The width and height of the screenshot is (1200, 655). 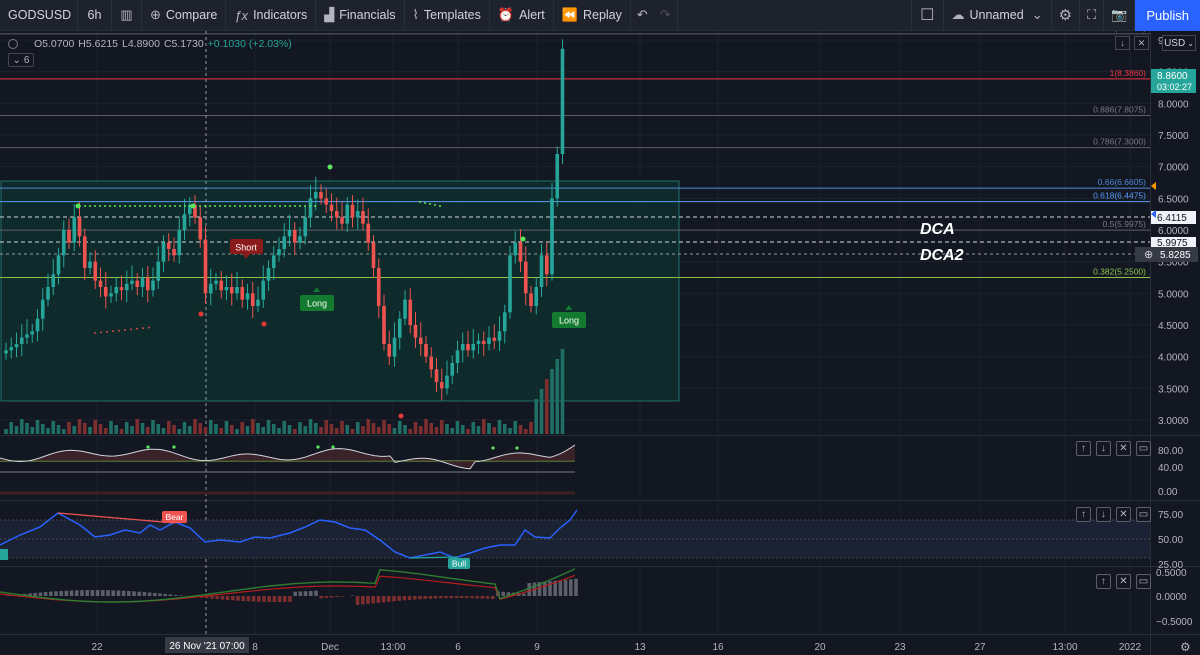 What do you see at coordinates (459, 563) in the screenshot?
I see `bull-divergence-label: Bull` at bounding box center [459, 563].